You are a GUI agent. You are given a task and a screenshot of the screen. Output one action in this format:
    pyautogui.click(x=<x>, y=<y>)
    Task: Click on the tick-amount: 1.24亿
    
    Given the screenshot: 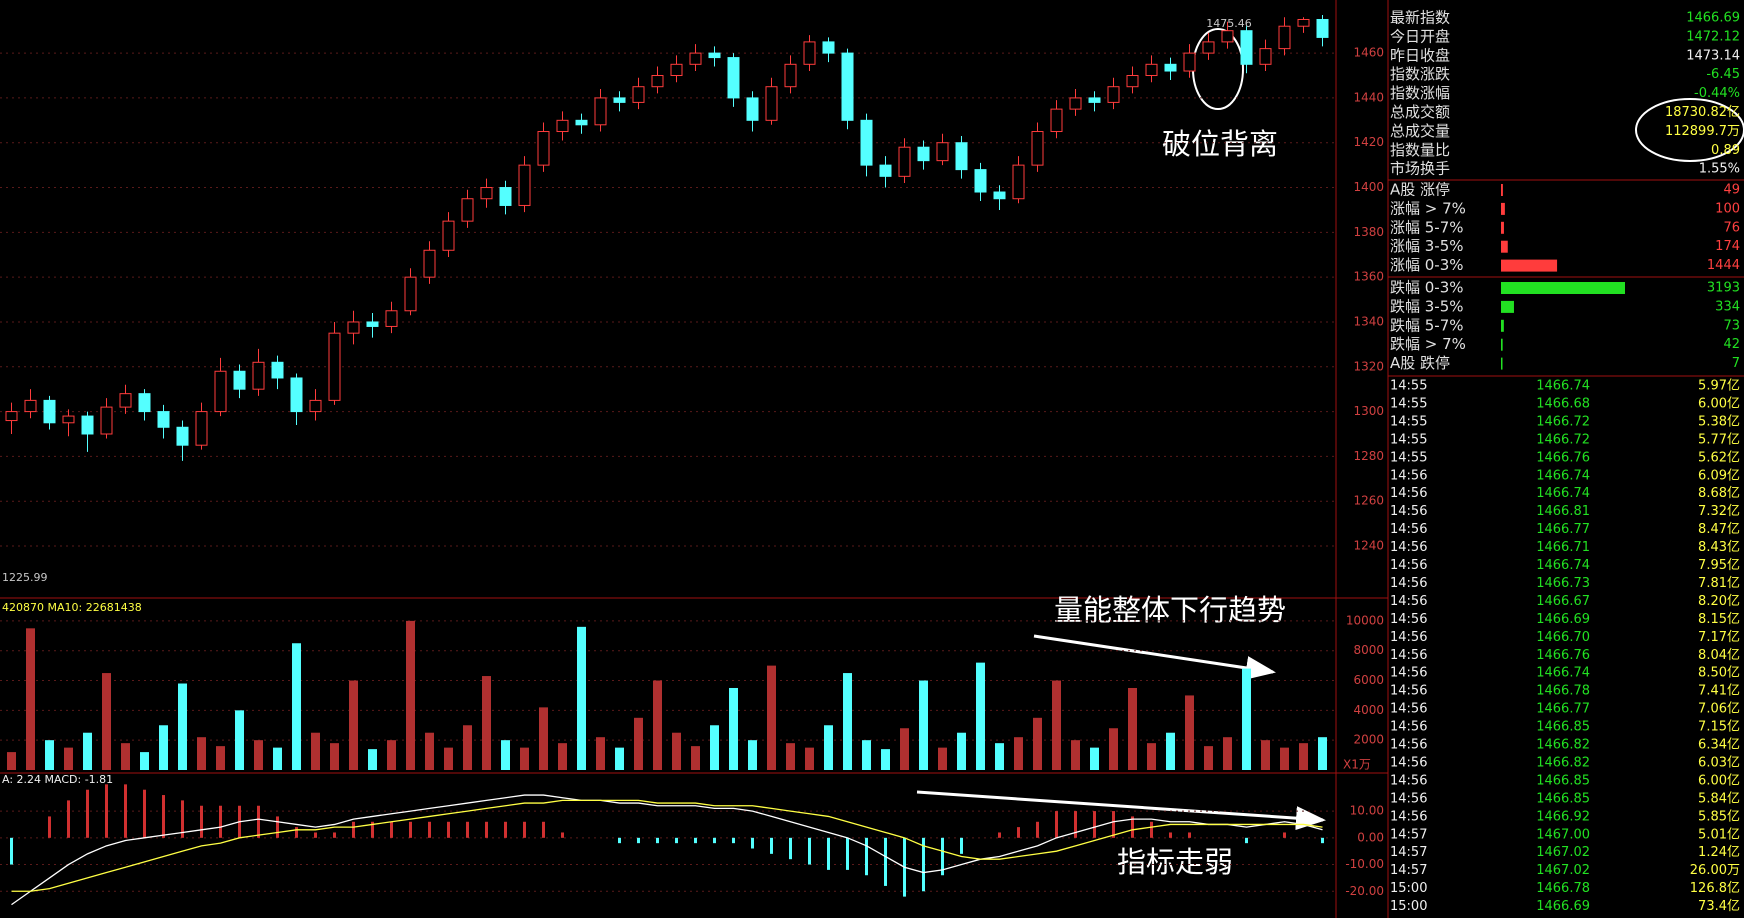 What is the action you would take?
    pyautogui.click(x=1719, y=852)
    